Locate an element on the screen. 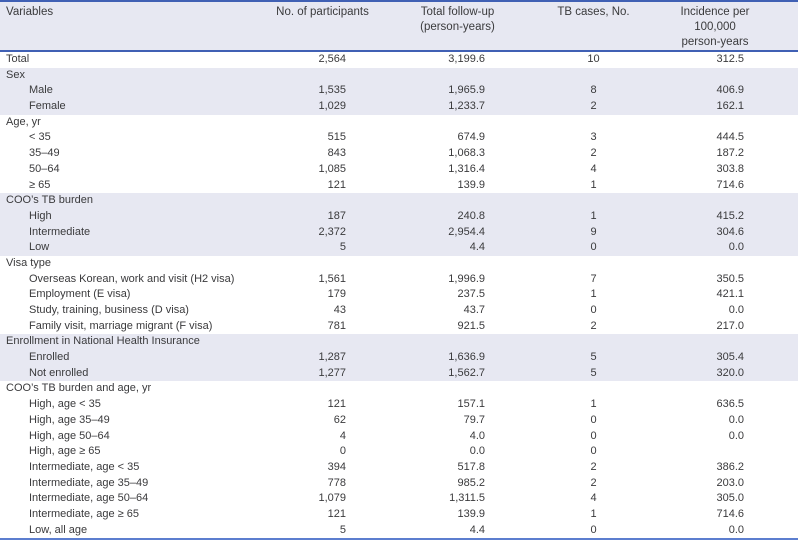  row-label: 35–49 is located at coordinates (44, 153).